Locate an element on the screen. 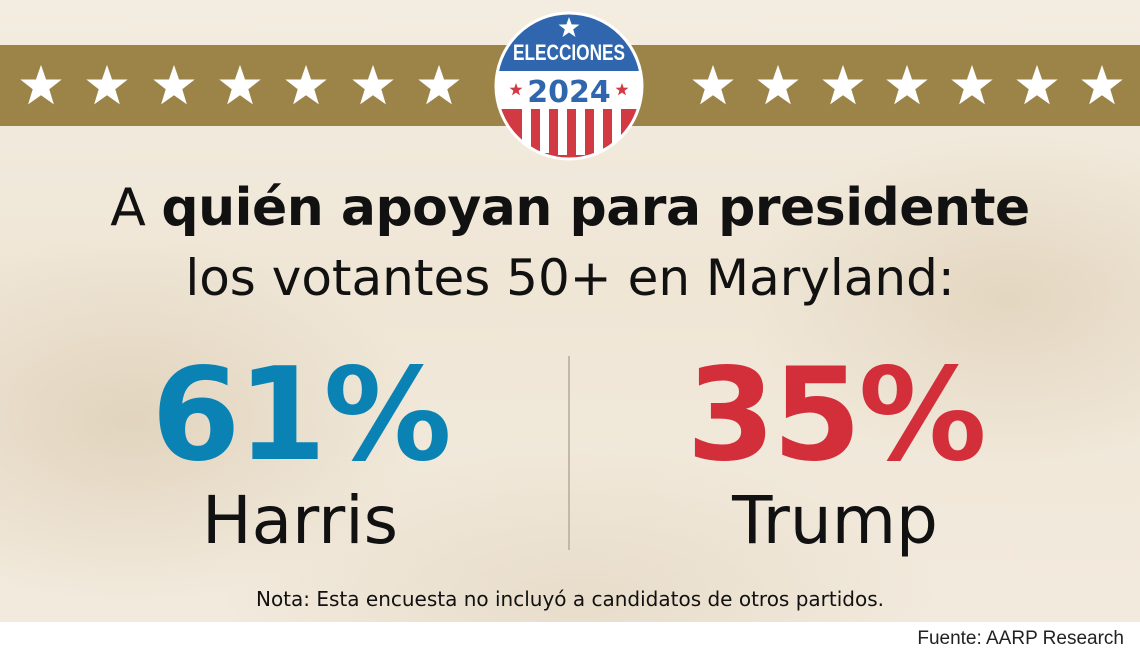  star-row-left is located at coordinates (240, 85).